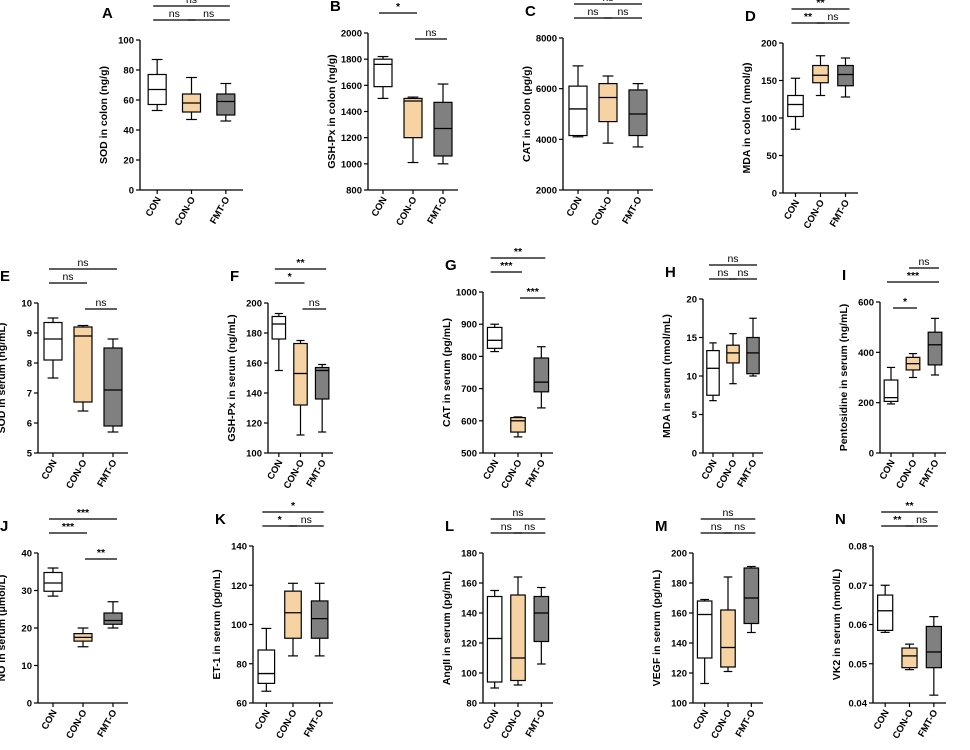  Describe the element at coordinates (5, 276) in the screenshot. I see `panel-label-e: E` at that location.